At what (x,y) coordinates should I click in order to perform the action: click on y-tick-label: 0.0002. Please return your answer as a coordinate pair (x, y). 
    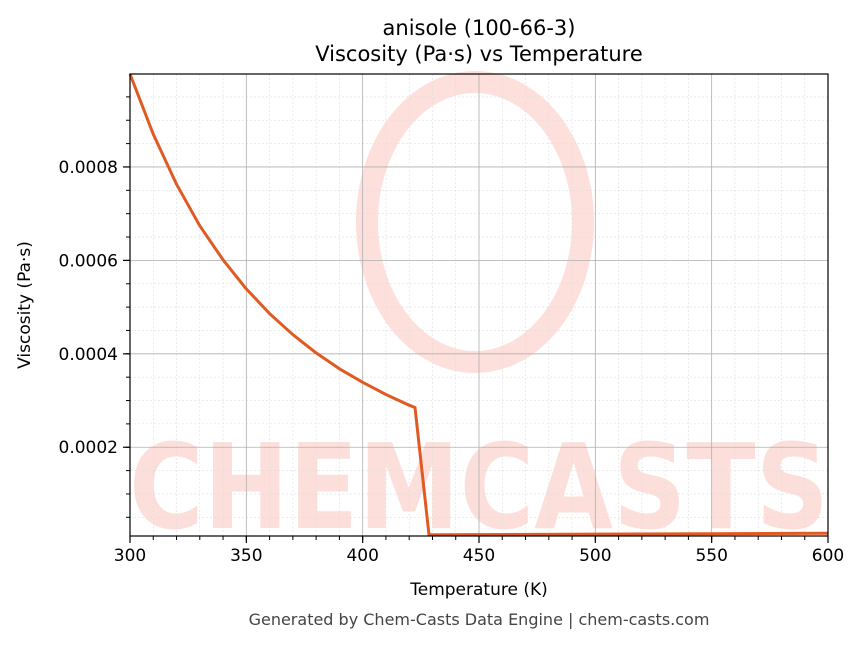
    Looking at the image, I should click on (88, 448).